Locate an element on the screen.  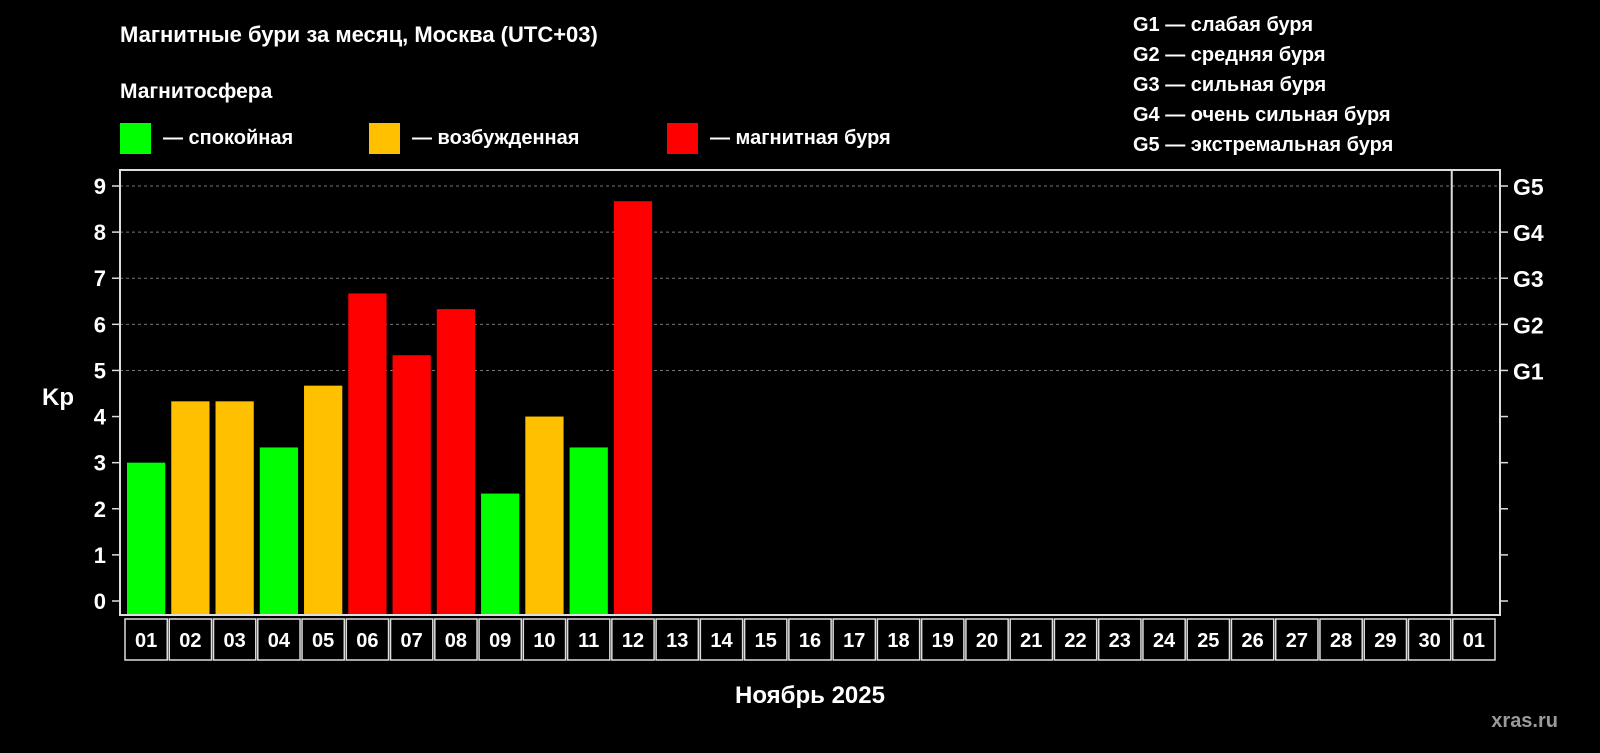
y-axis-label: Kp is located at coordinates (58, 397).